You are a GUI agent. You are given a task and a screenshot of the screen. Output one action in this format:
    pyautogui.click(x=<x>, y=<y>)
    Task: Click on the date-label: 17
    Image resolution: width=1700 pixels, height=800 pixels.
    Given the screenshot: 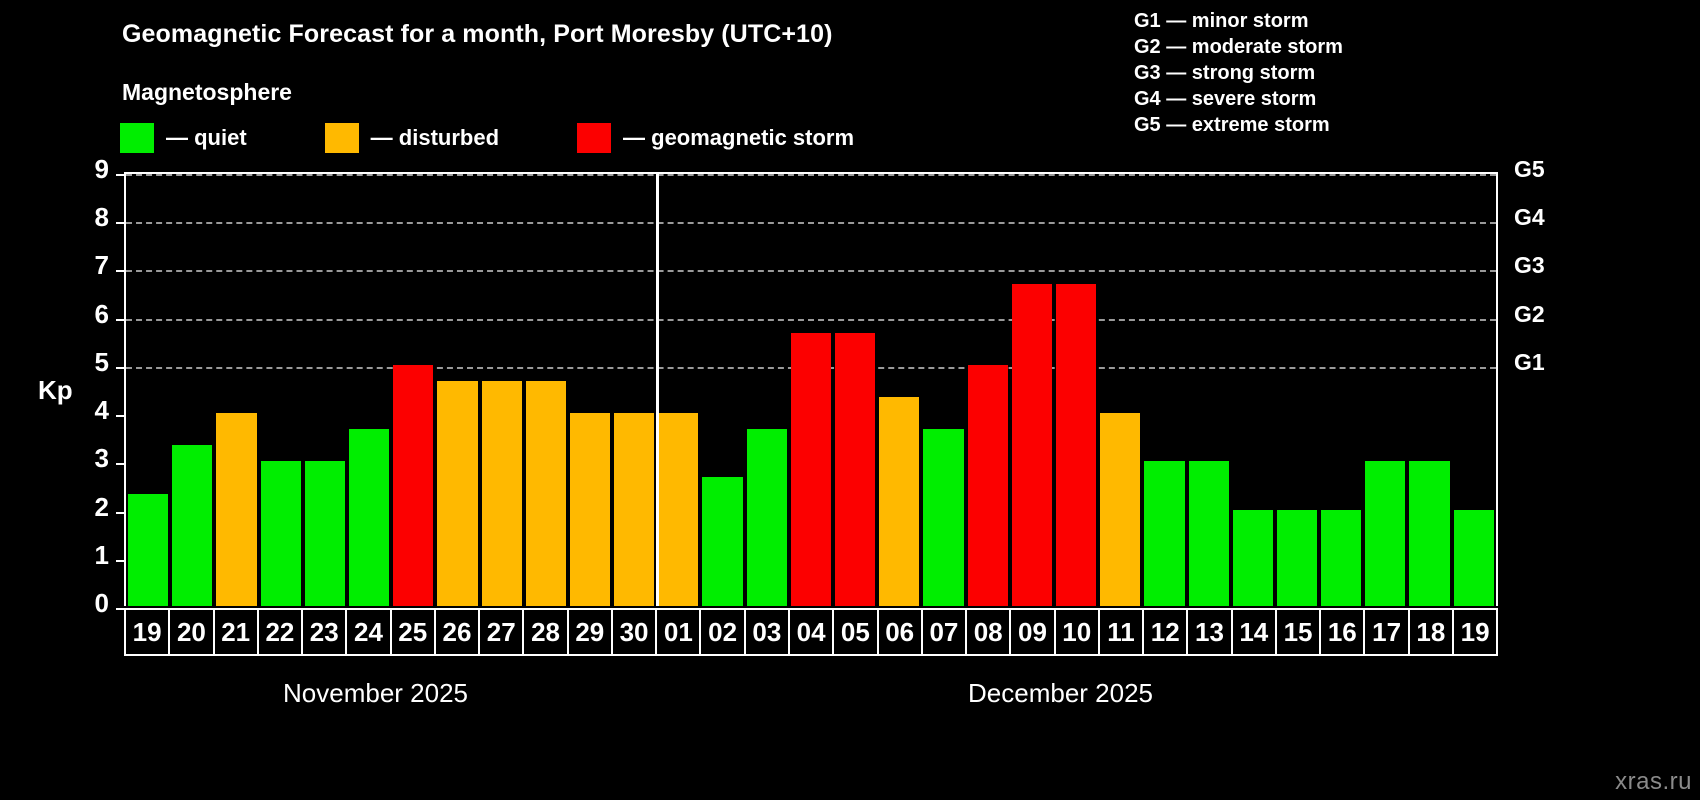 What is the action you would take?
    pyautogui.click(x=1387, y=631)
    